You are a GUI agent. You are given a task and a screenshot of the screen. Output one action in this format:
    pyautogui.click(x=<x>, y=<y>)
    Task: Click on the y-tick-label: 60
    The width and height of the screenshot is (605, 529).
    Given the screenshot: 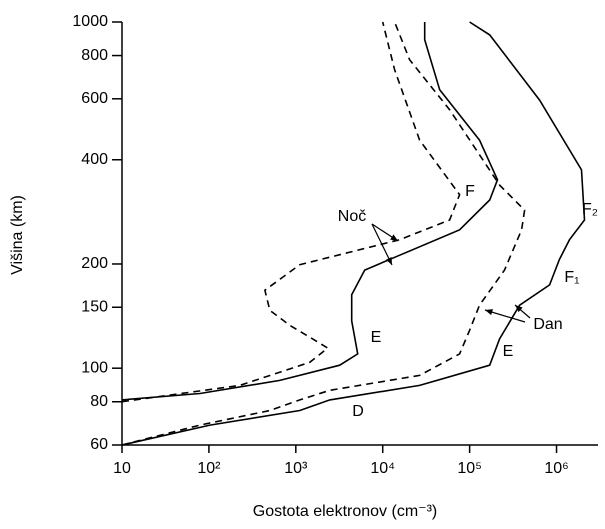 What is the action you would take?
    pyautogui.click(x=99, y=444)
    